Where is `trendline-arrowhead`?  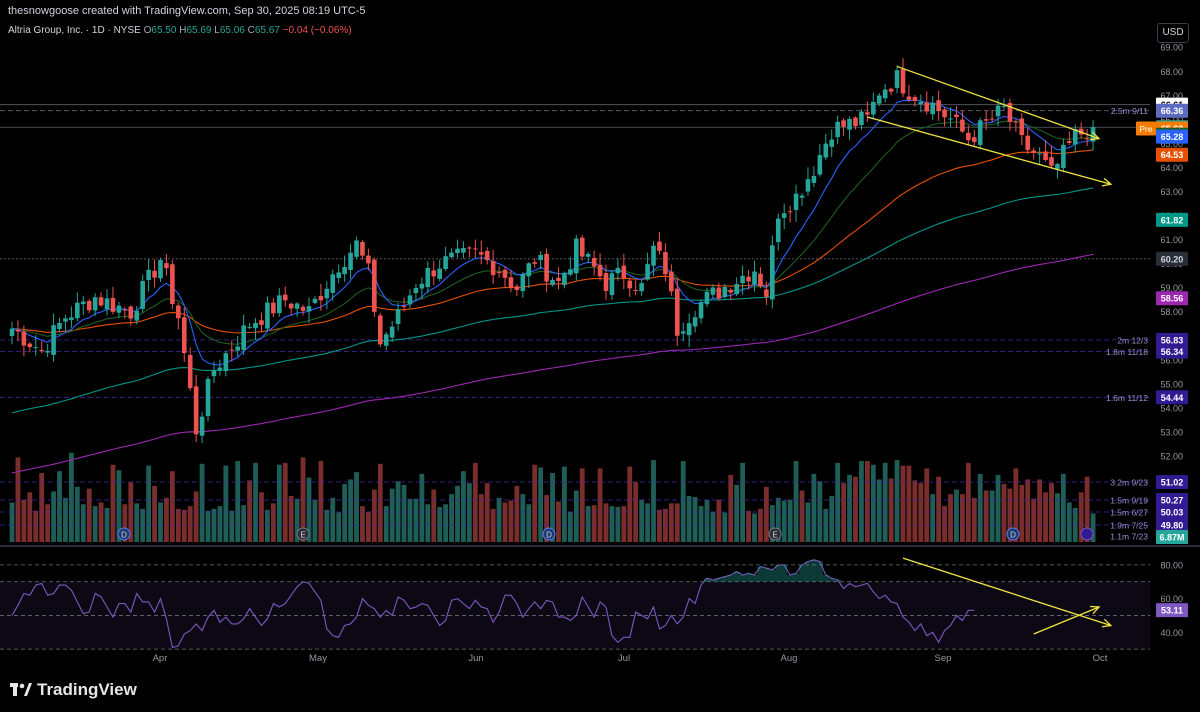 trendline-arrowhead is located at coordinates (1107, 623).